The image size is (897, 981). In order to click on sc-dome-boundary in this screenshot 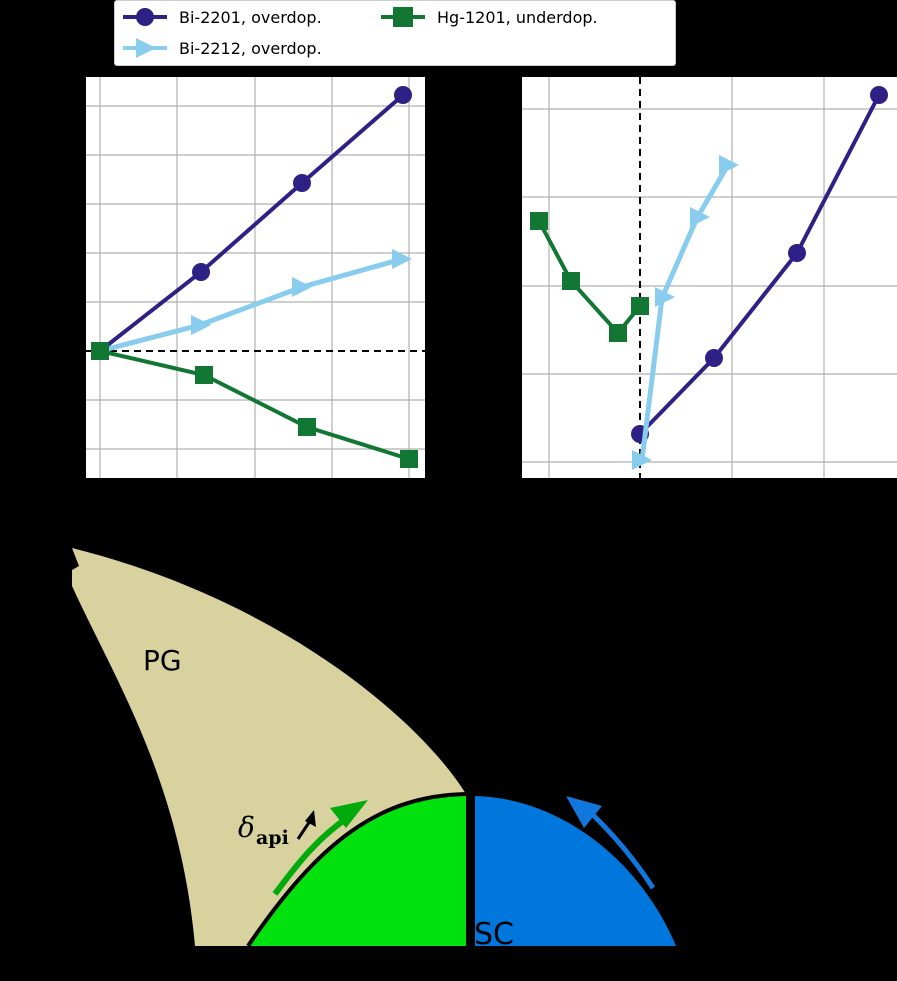, I will do `click(356, 870)`.